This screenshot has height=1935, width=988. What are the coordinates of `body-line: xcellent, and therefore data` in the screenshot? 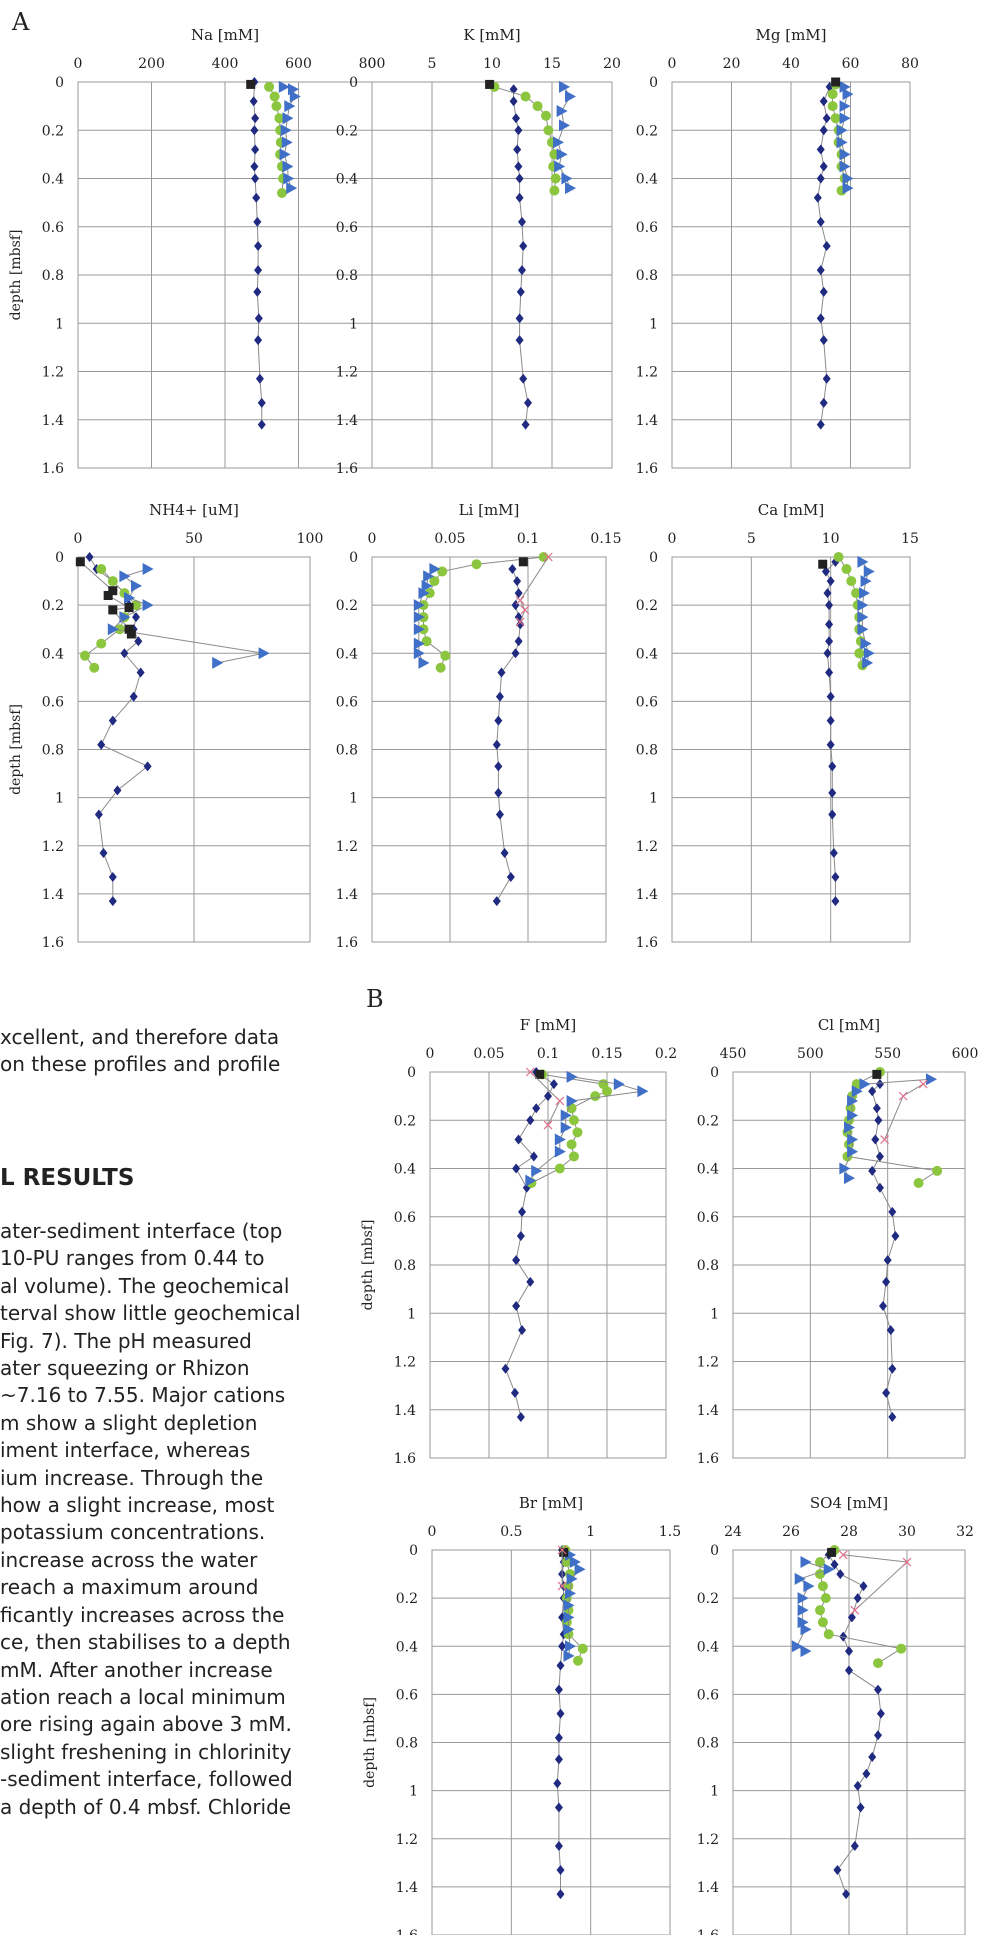 It's located at (140, 1037).